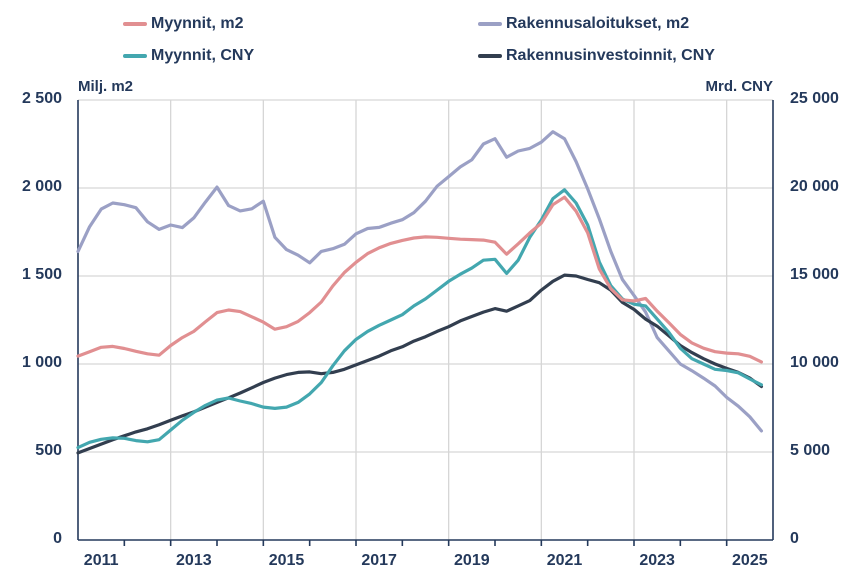  Describe the element at coordinates (106, 86) in the screenshot. I see `left-axis-title: Milj. m2` at that location.